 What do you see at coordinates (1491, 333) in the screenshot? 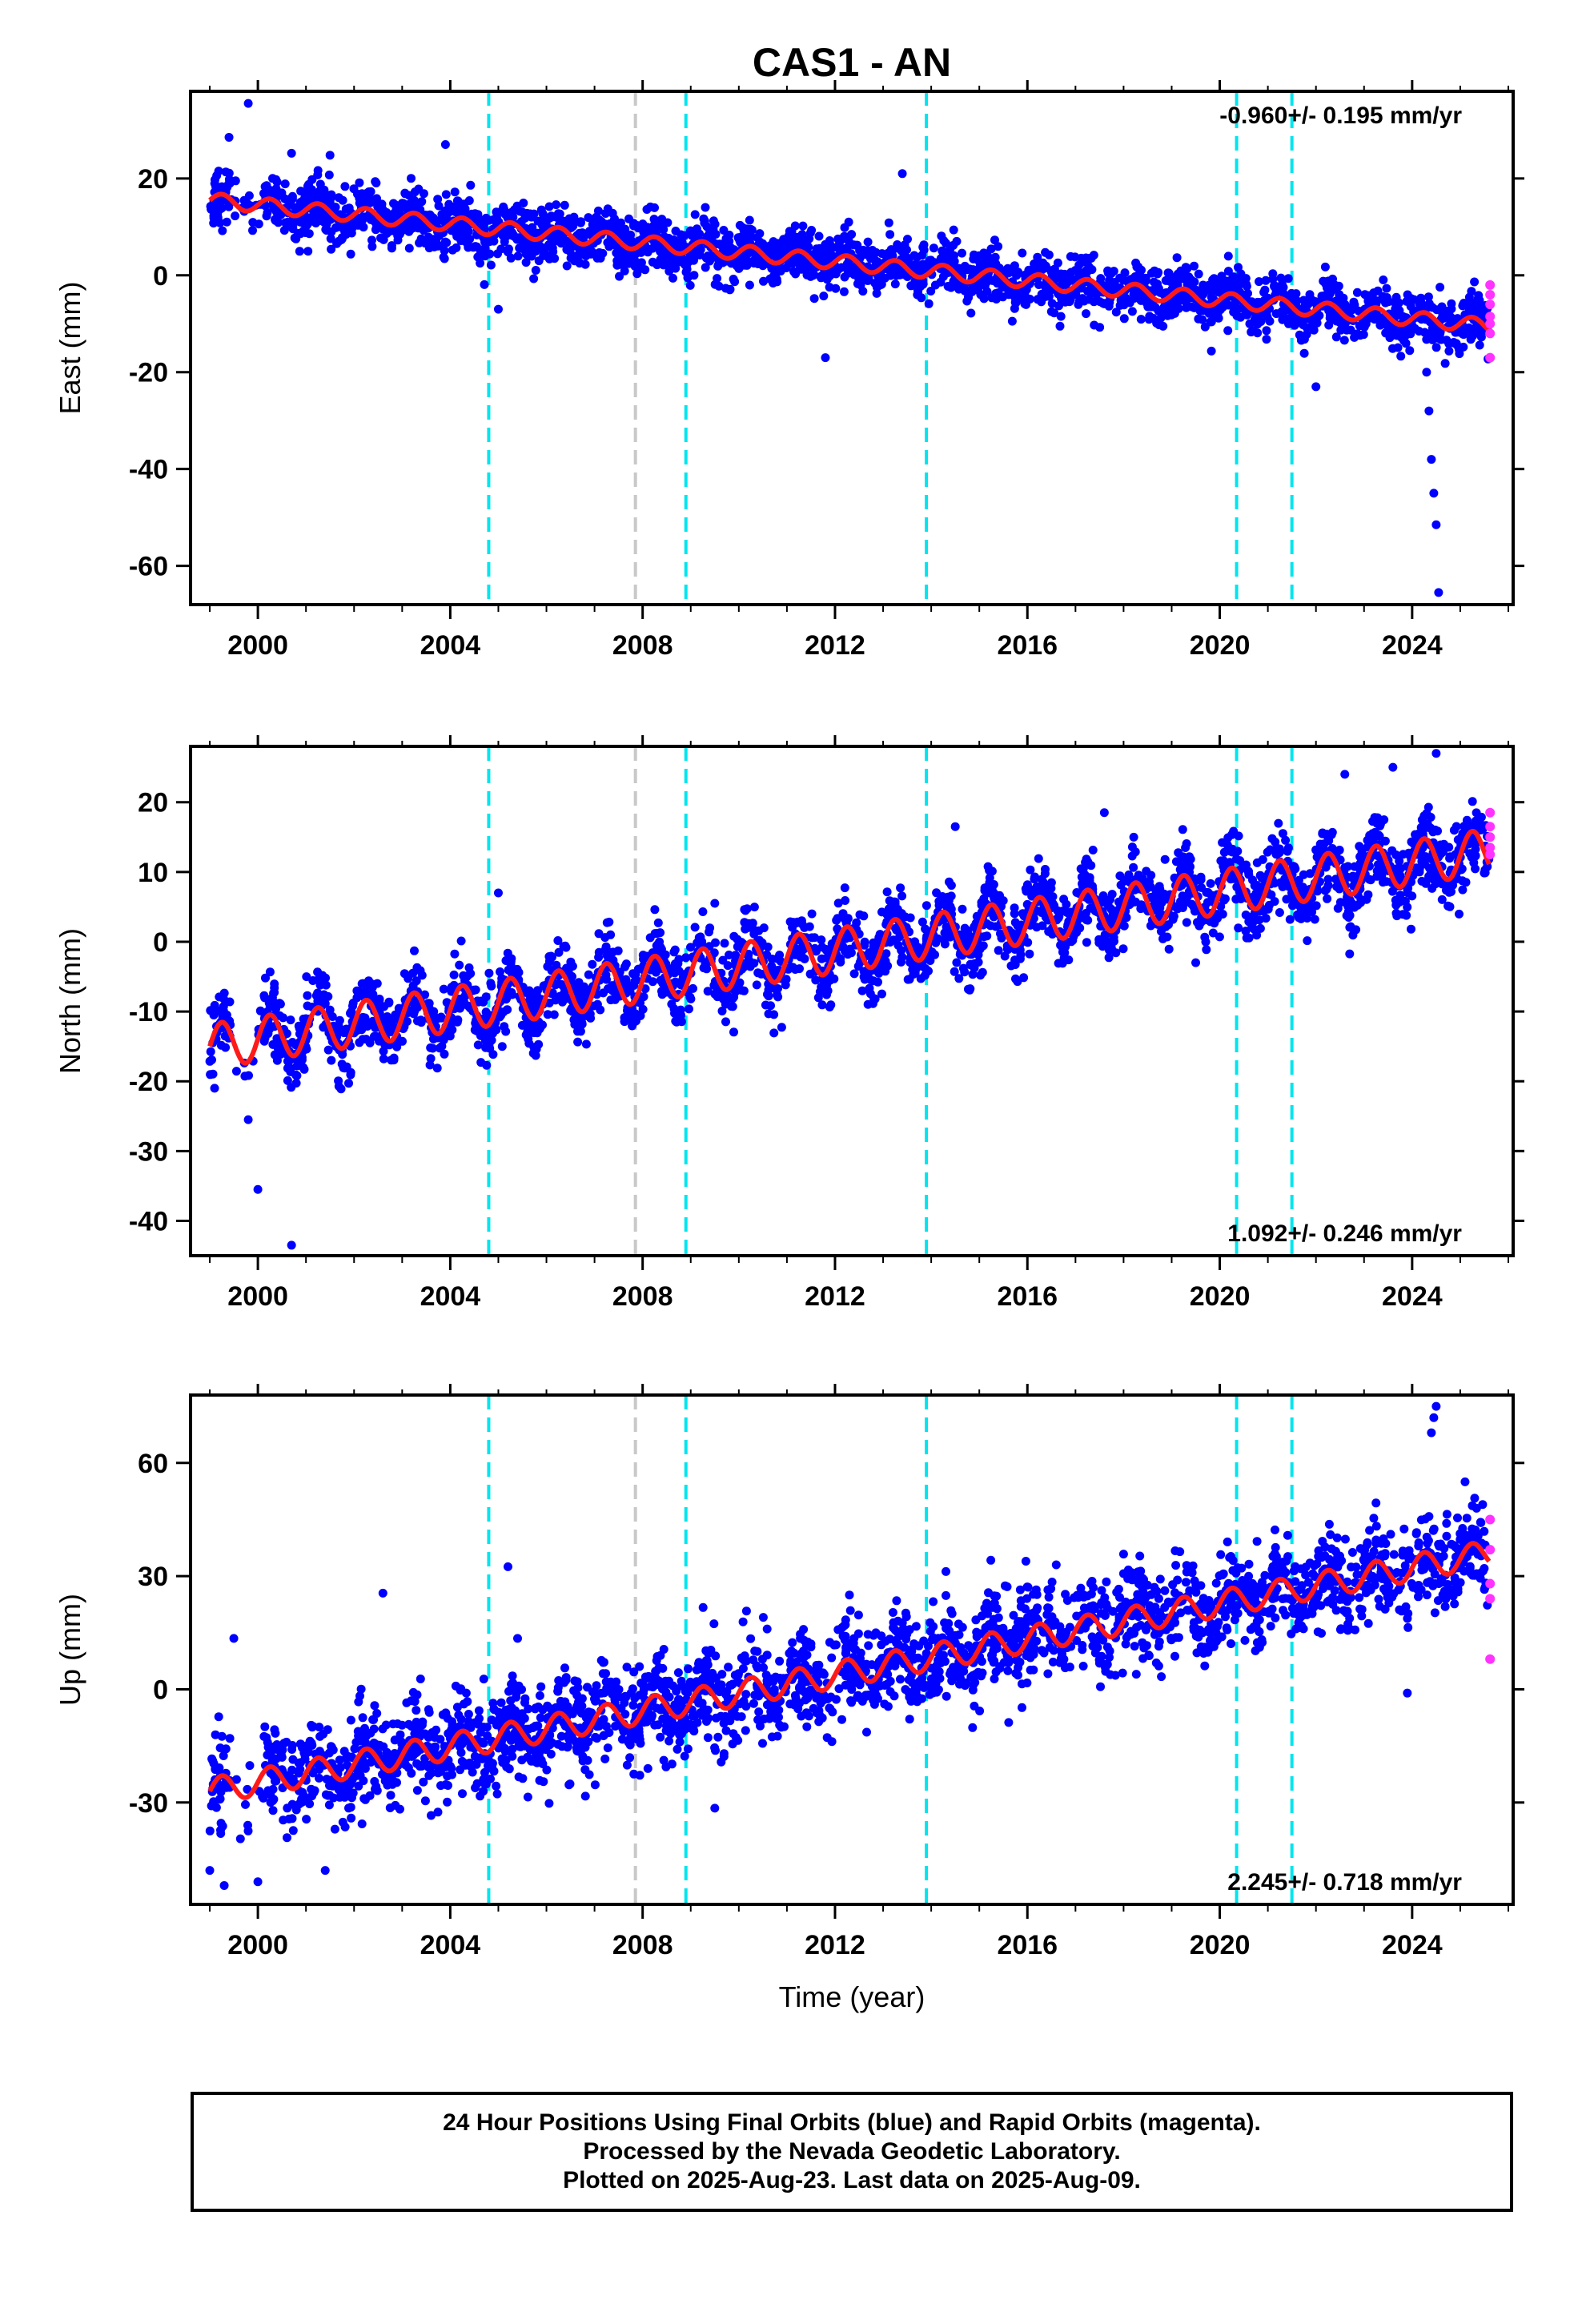
I see `east-rapid-orbit-point` at bounding box center [1491, 333].